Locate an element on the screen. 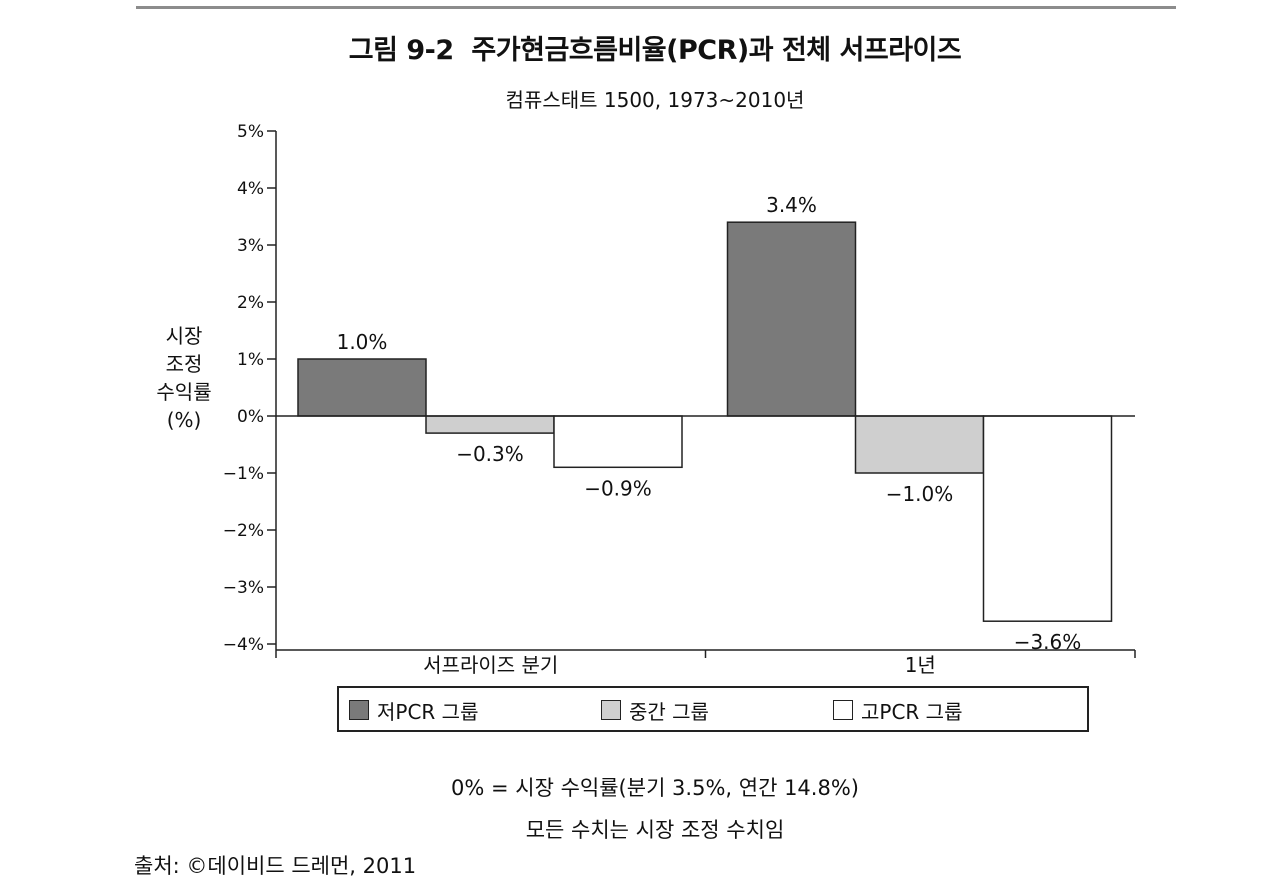 This screenshot has width=1280, height=892. y-axis-label: 시장 조정 수익률 (%) is located at coordinates (184, 378).